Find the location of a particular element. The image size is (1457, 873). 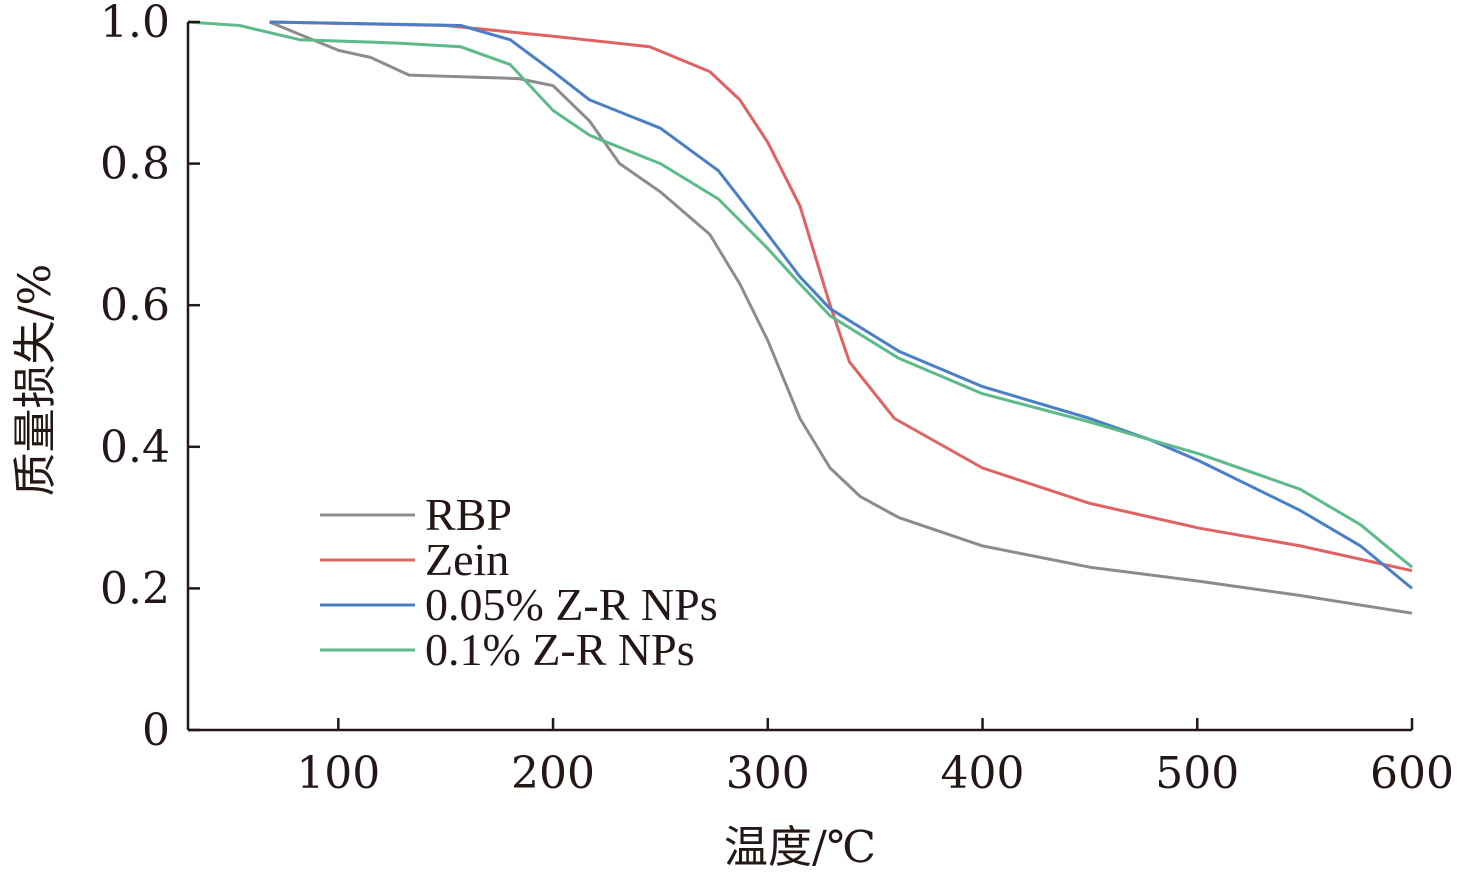

x-tick-label: 600 is located at coordinates (1412, 773).